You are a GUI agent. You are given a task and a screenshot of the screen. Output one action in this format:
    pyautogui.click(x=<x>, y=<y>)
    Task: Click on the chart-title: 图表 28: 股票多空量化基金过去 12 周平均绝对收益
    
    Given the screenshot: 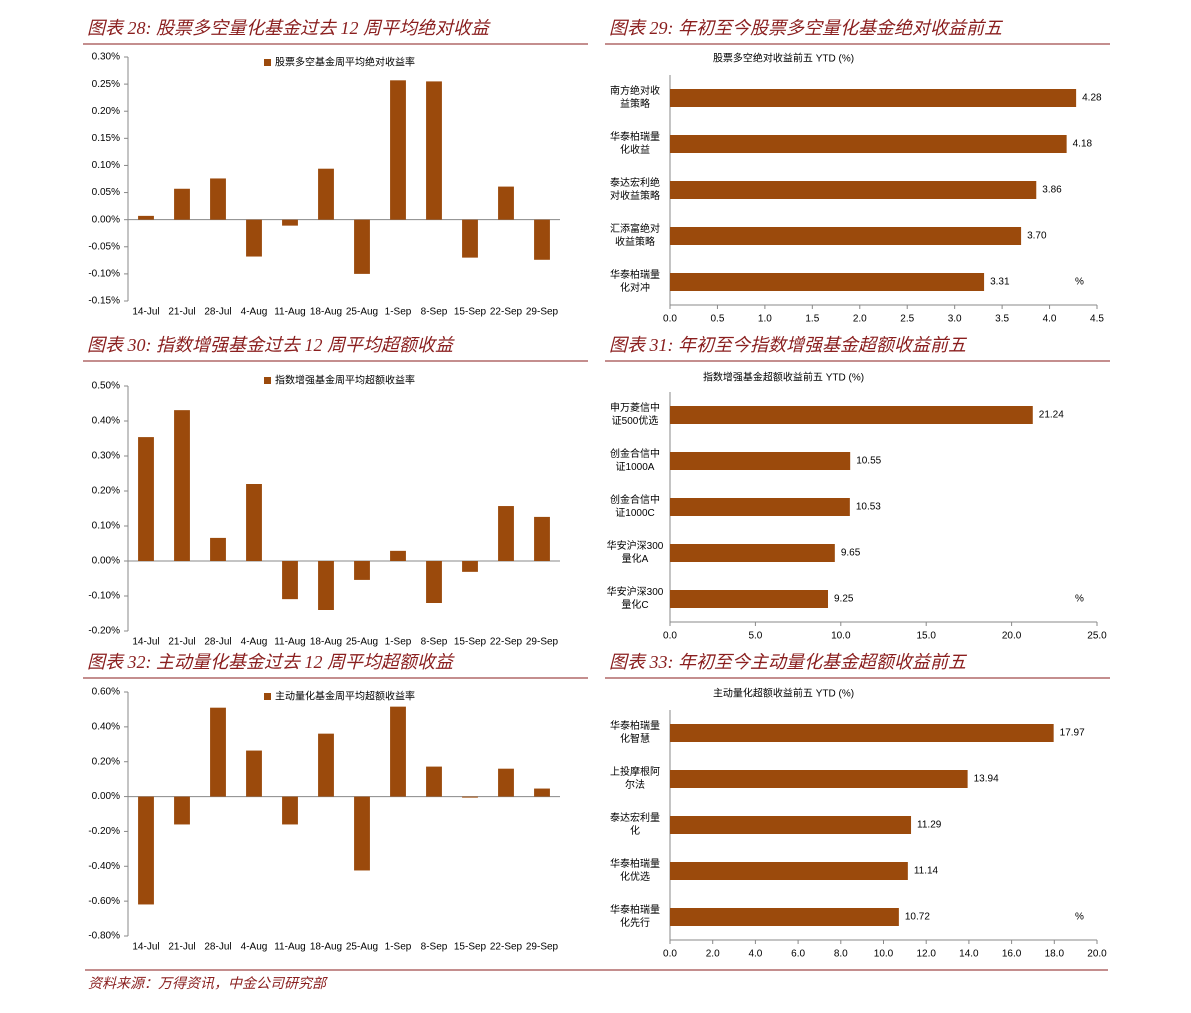 What is the action you would take?
    pyautogui.click(x=289, y=28)
    